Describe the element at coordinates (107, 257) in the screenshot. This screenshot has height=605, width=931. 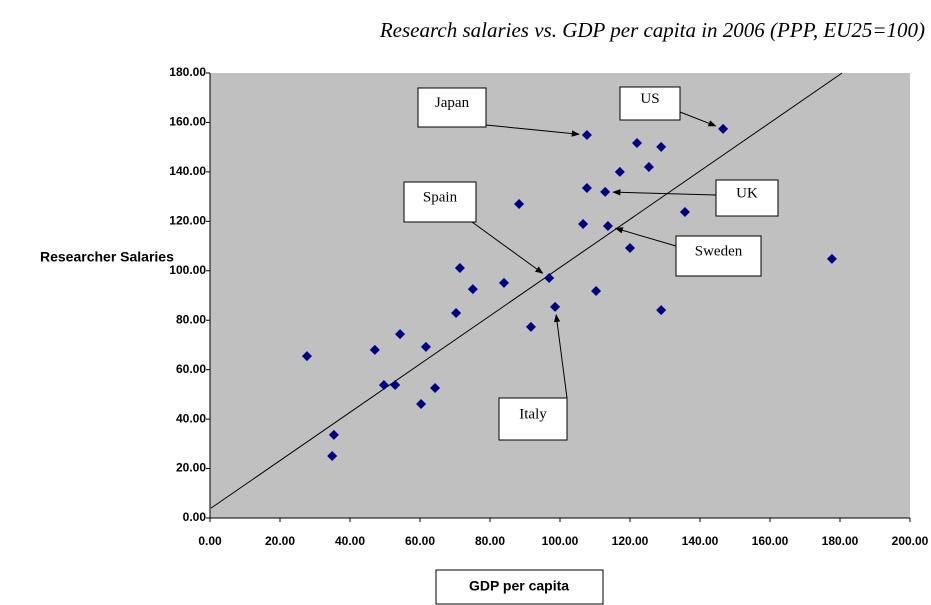
I see `y-axis-title: Researcher Salaries` at that location.